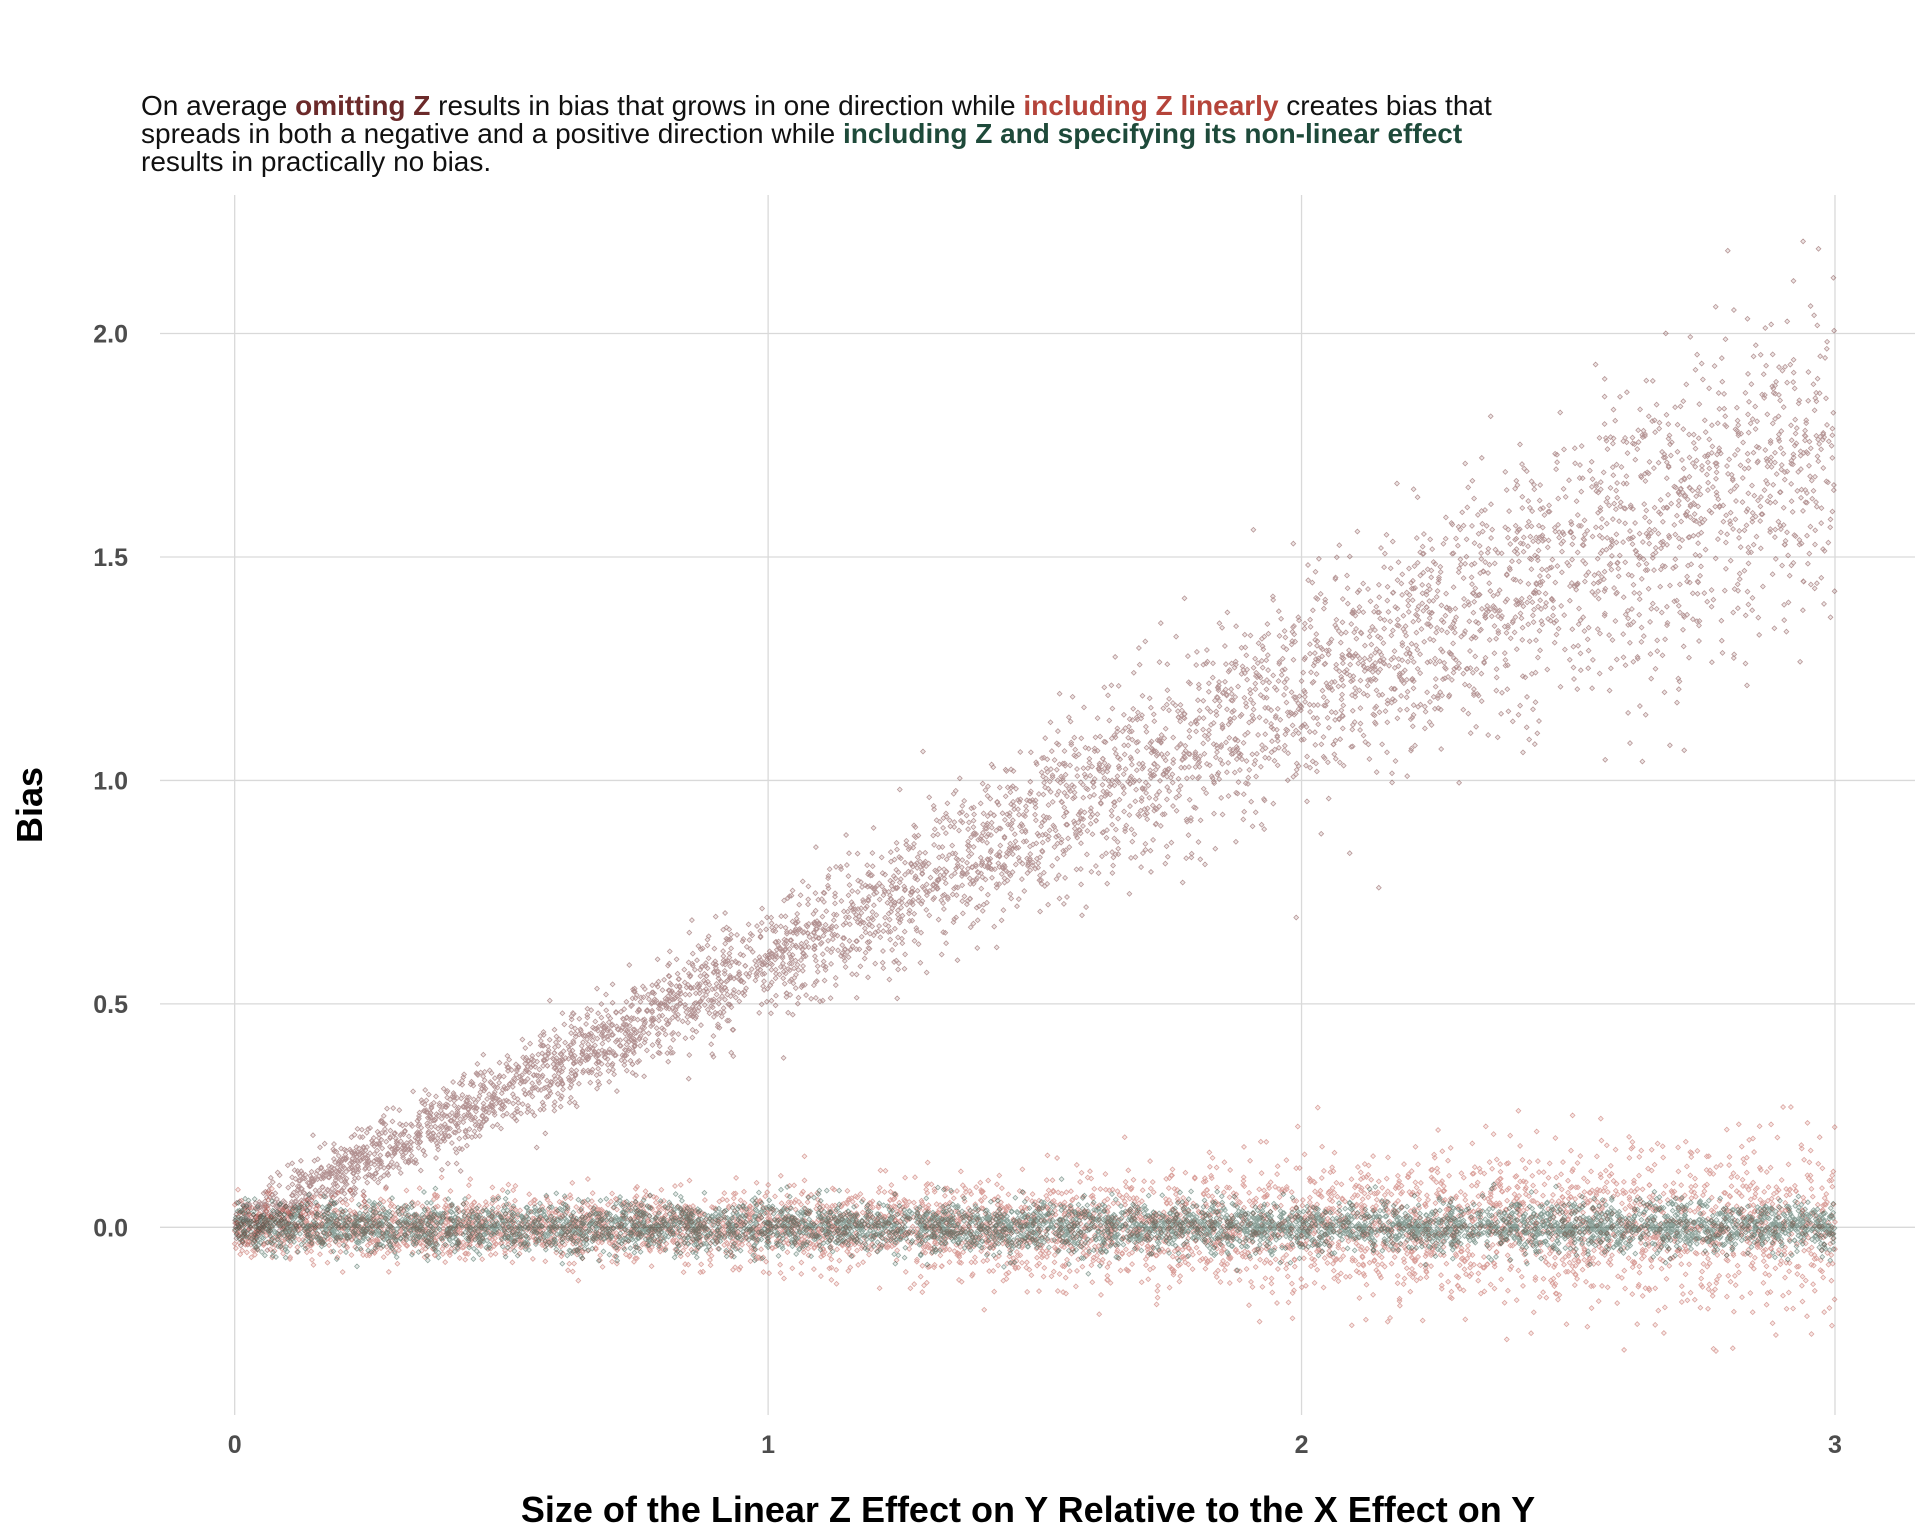  What do you see at coordinates (110, 335) in the screenshot?
I see `y-tick-label: 2.0` at bounding box center [110, 335].